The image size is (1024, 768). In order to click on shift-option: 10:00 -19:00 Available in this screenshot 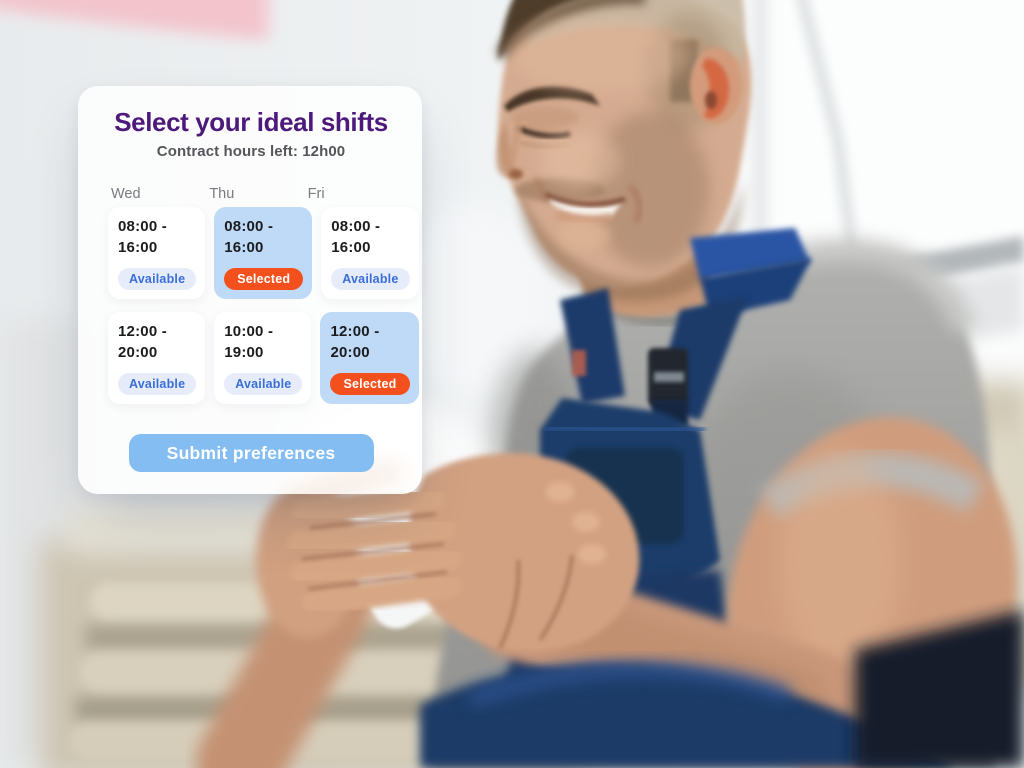, I will do `click(263, 358)`.